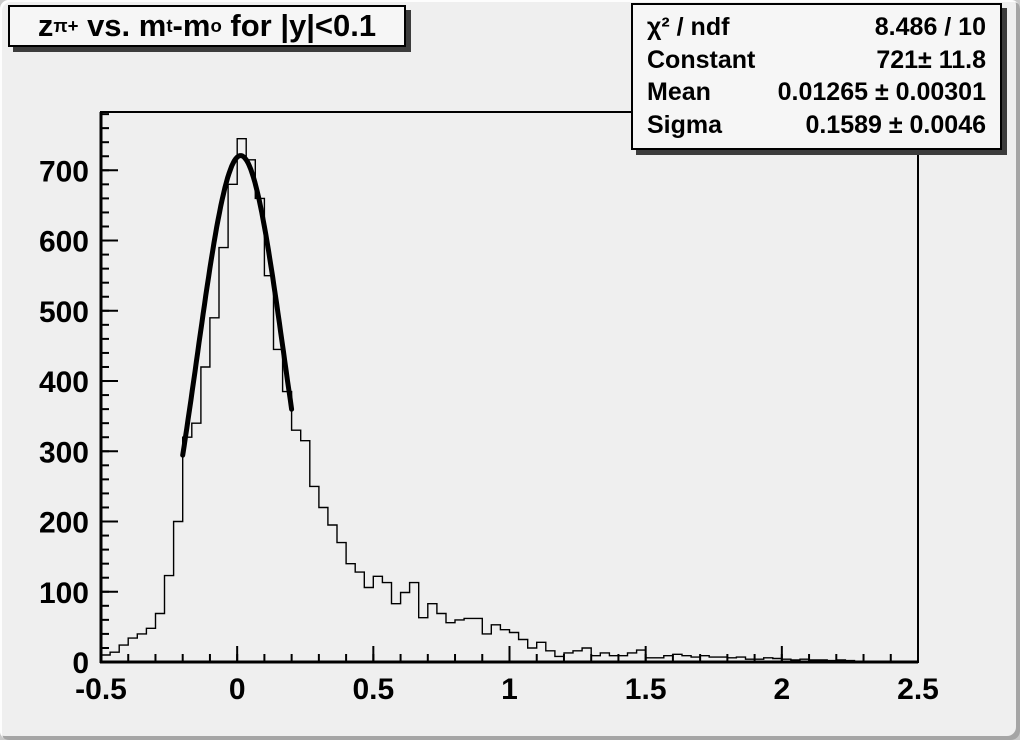 This screenshot has width=1020, height=740. I want to click on x-axis-tick-label: 0, so click(237, 689).